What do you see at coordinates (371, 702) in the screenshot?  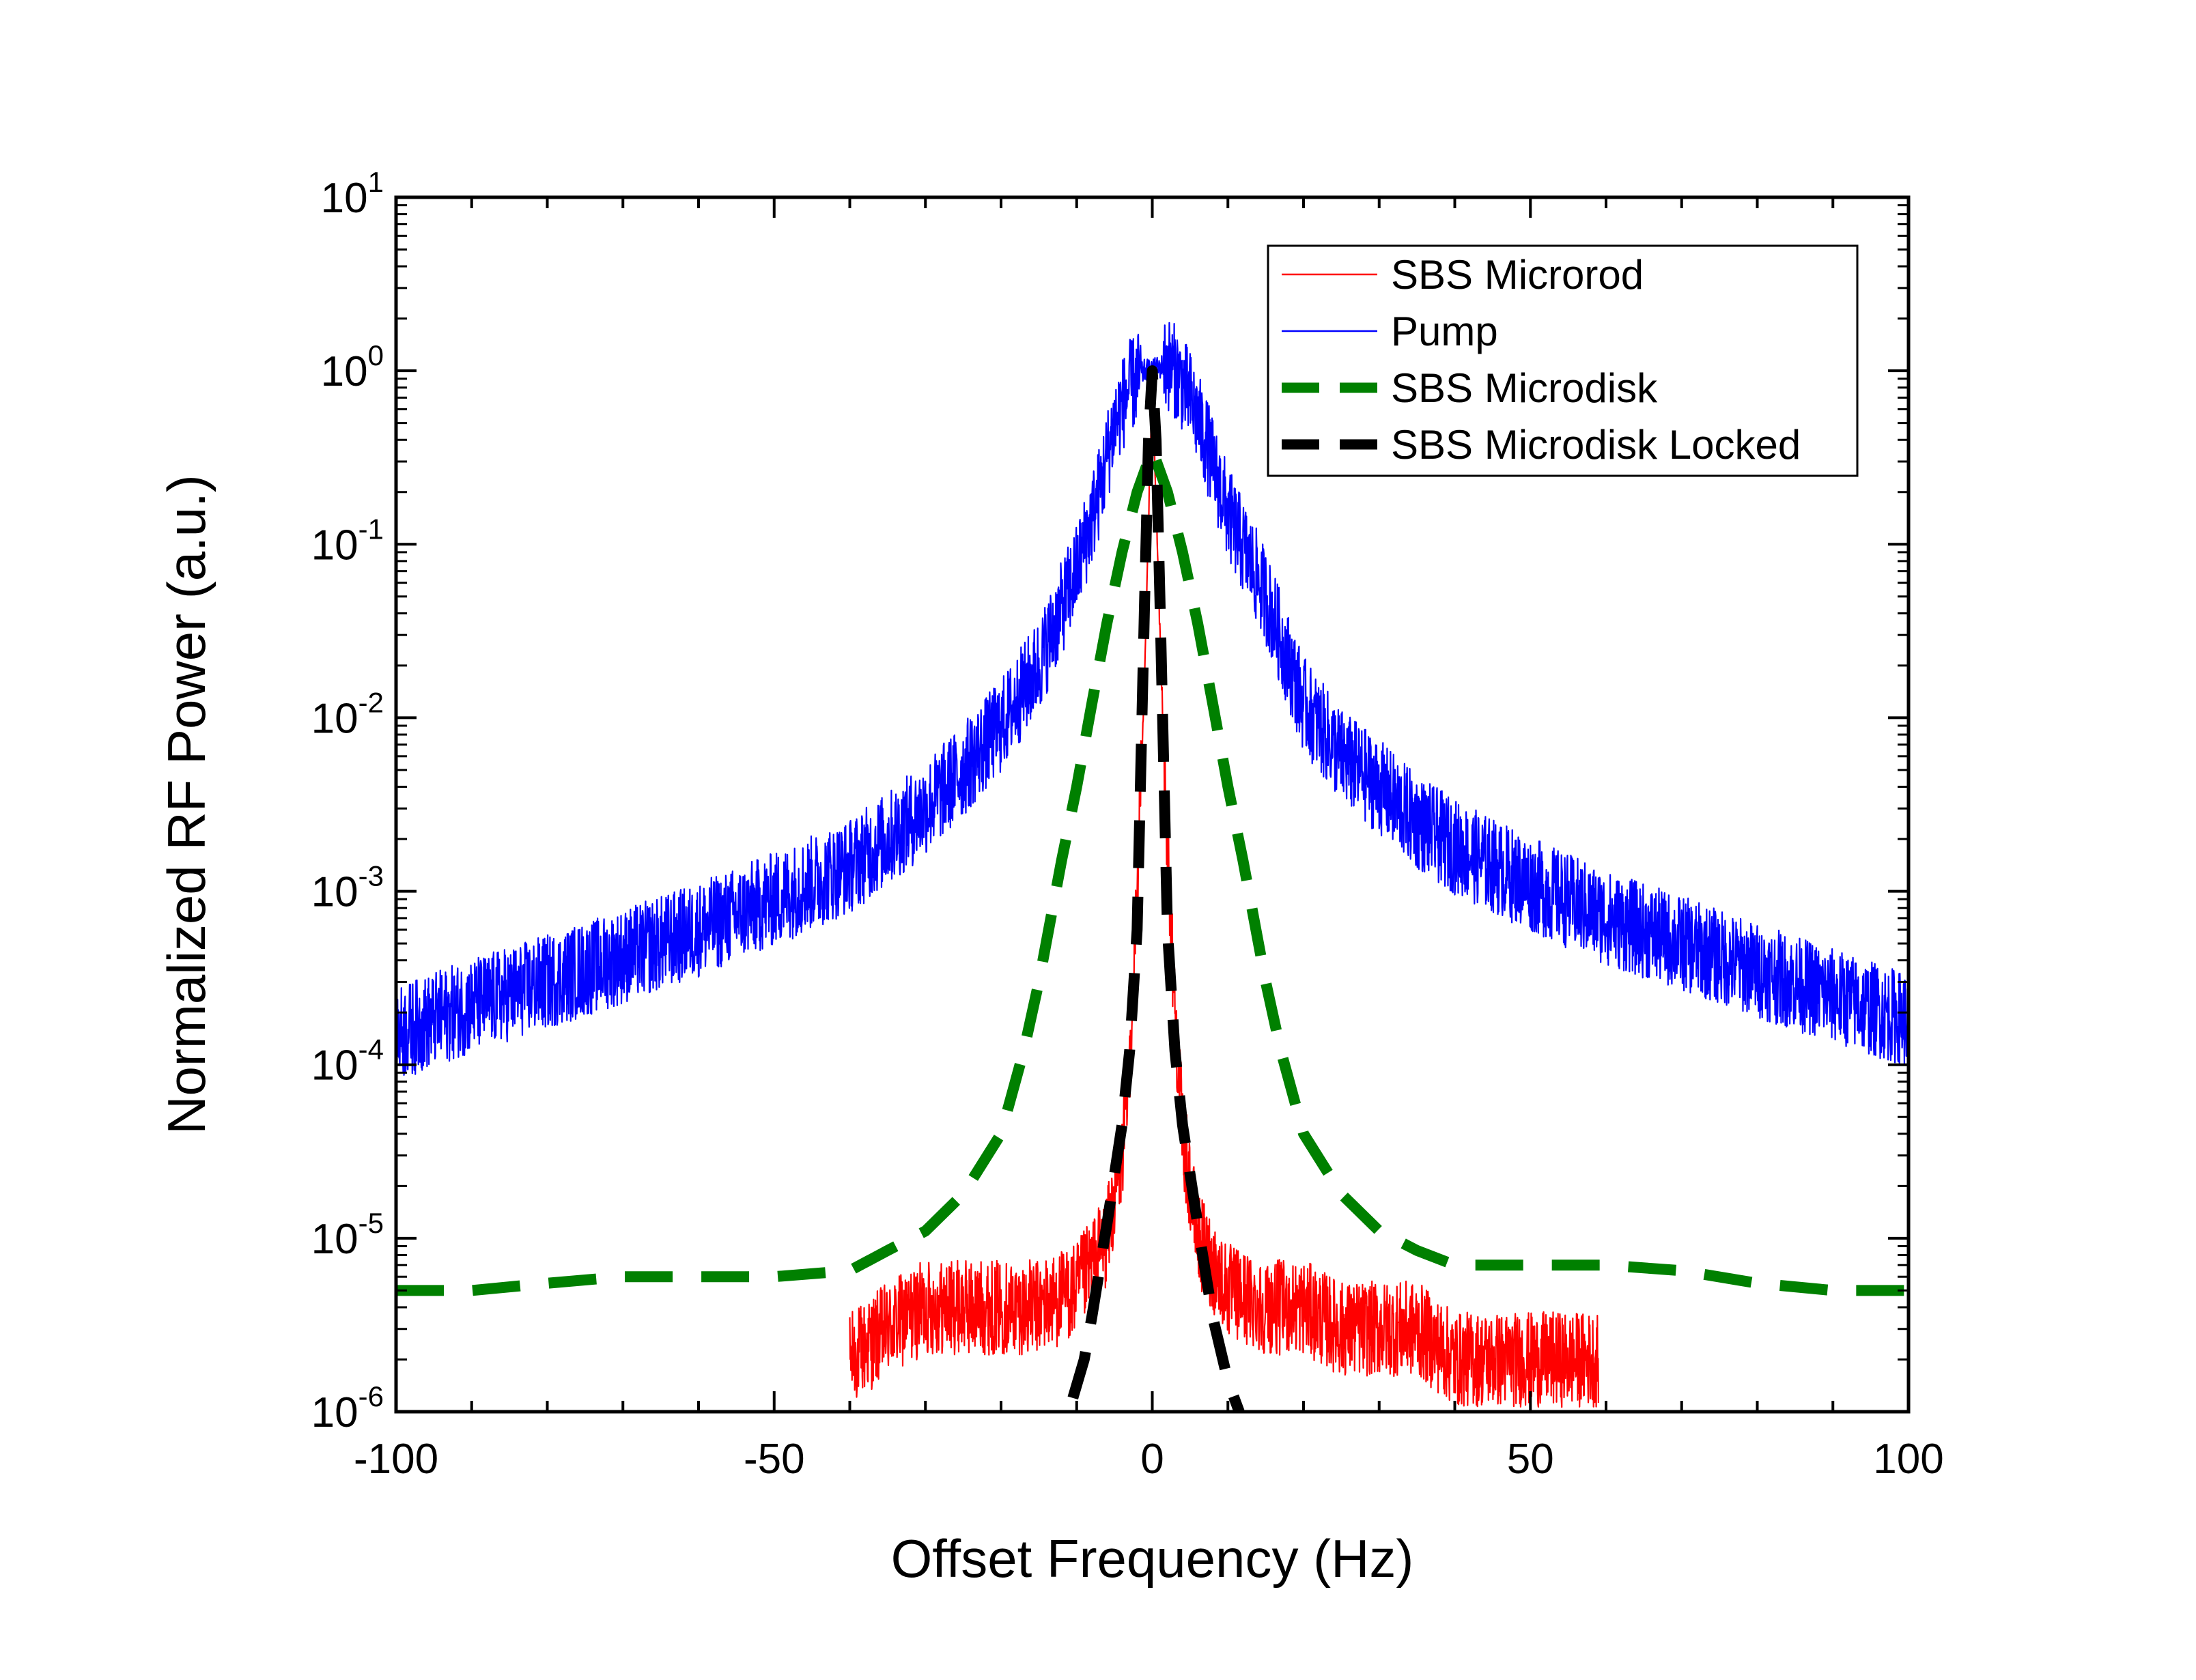 I see `y-tick-exponent: -2` at bounding box center [371, 702].